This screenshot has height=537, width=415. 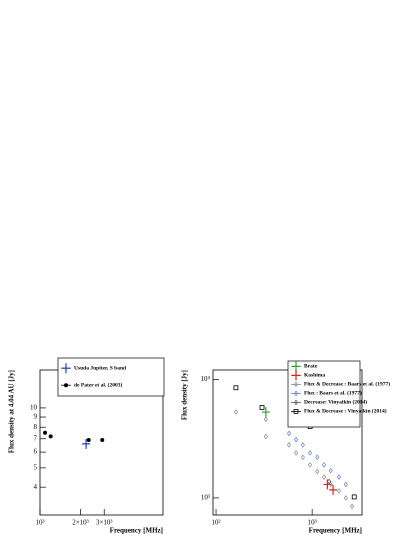 What do you see at coordinates (36, 427) in the screenshot?
I see `y-tick-label: 8` at bounding box center [36, 427].